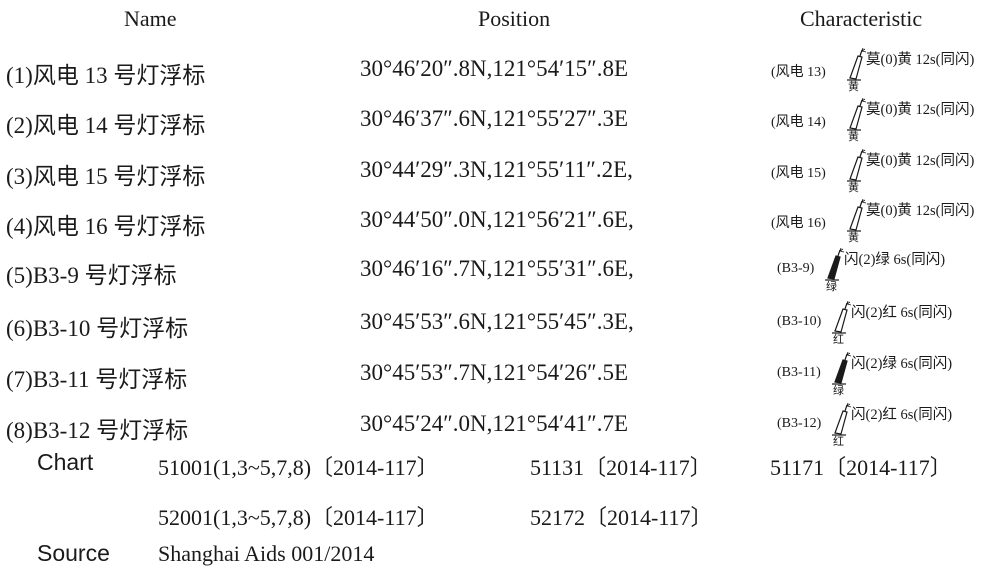 The width and height of the screenshot is (993, 574). Describe the element at coordinates (861, 467) in the screenshot. I see `chart-ref-51171: 51171〔2014-117〕` at that location.